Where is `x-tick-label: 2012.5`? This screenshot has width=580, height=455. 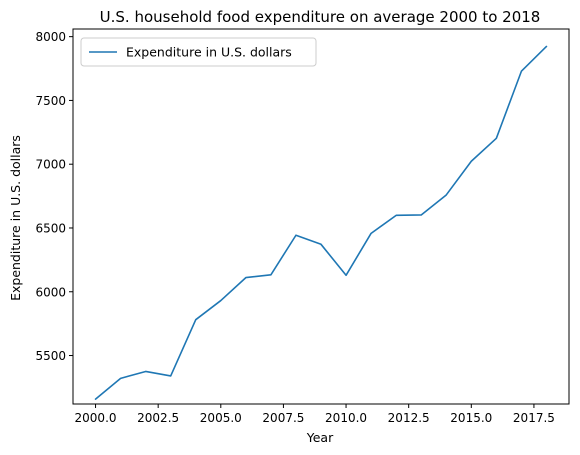 x-tick-label: 2012.5 is located at coordinates (409, 418).